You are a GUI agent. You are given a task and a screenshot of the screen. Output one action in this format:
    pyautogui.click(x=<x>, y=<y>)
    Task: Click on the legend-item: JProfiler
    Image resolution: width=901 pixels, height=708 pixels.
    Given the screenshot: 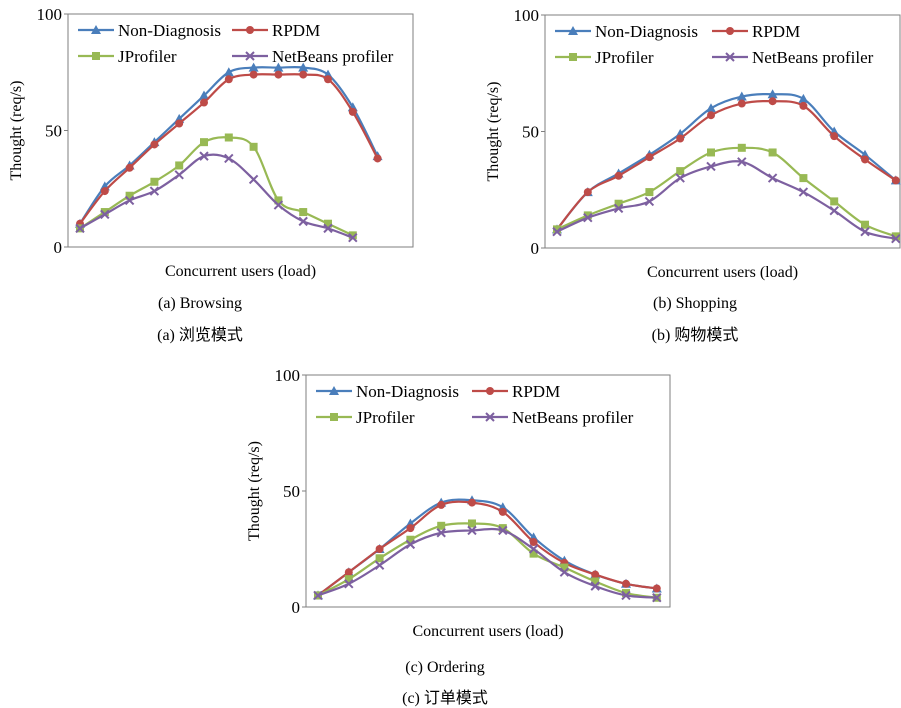 What is the action you would take?
    pyautogui.click(x=127, y=56)
    